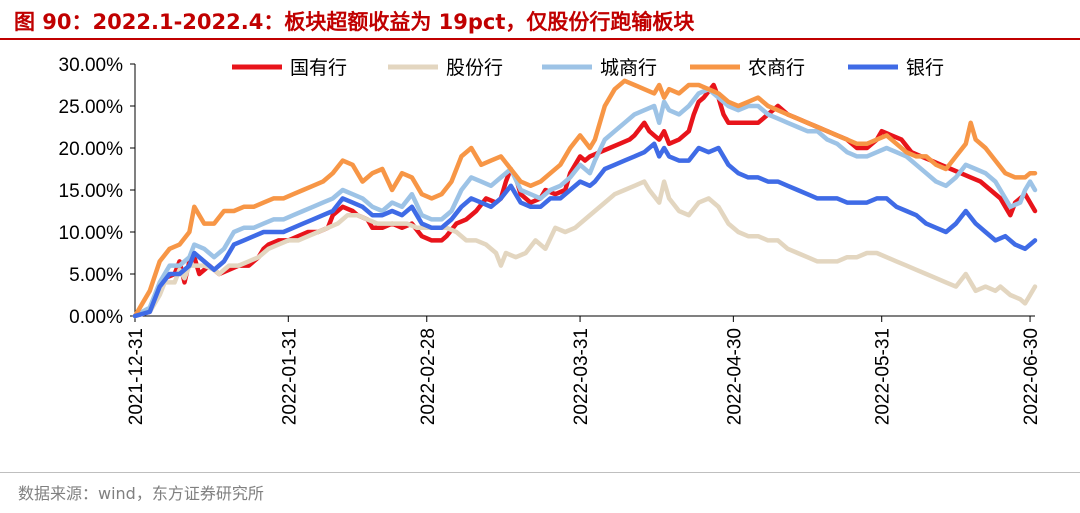 The height and width of the screenshot is (513, 1080). I want to click on x-tick-label: 2022-02-28, so click(428, 376).